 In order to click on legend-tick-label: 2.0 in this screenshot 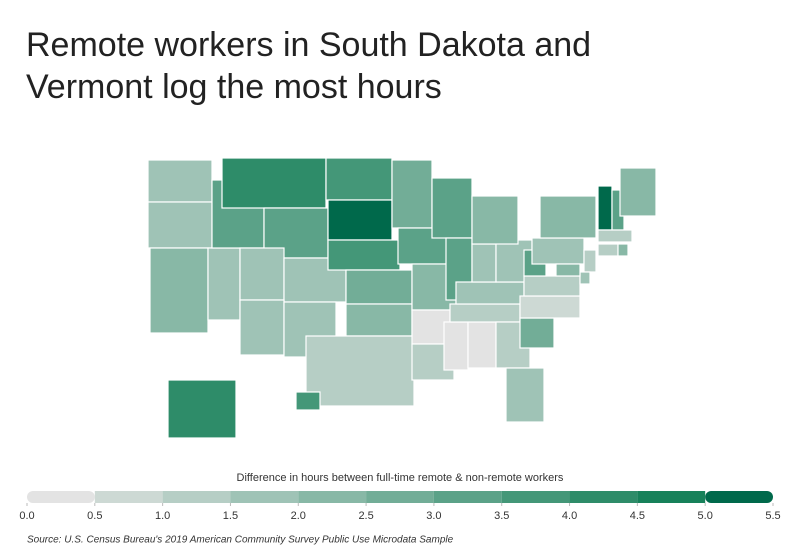, I will do `click(298, 516)`.